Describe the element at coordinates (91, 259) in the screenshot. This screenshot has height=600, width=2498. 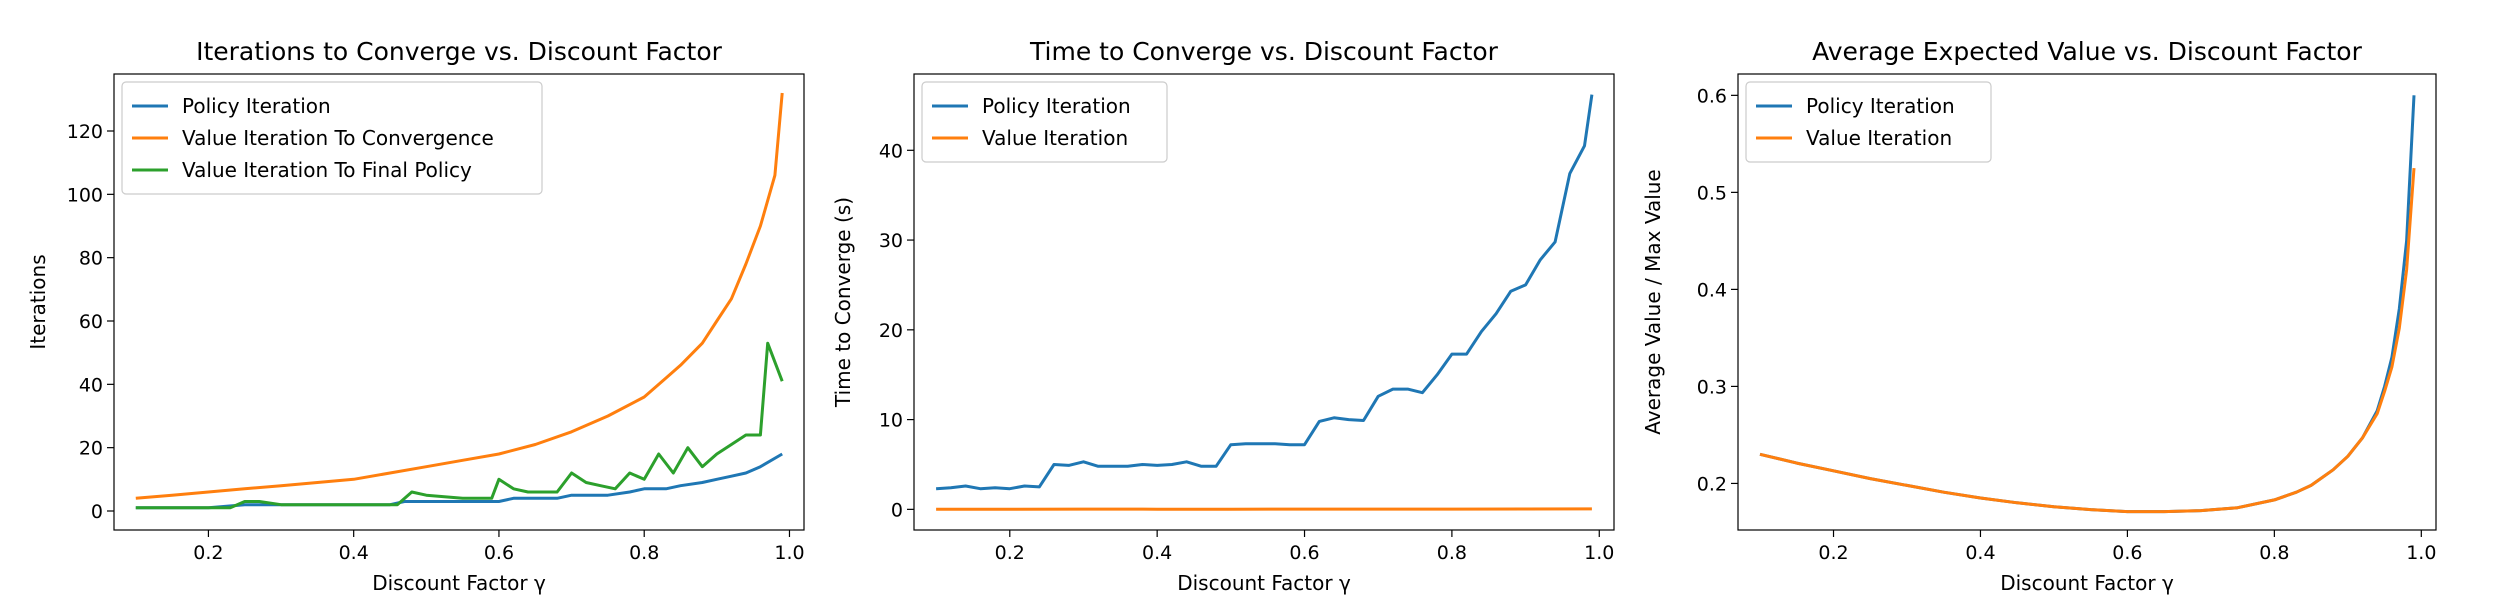
I see `y-tick-label: 80` at that location.